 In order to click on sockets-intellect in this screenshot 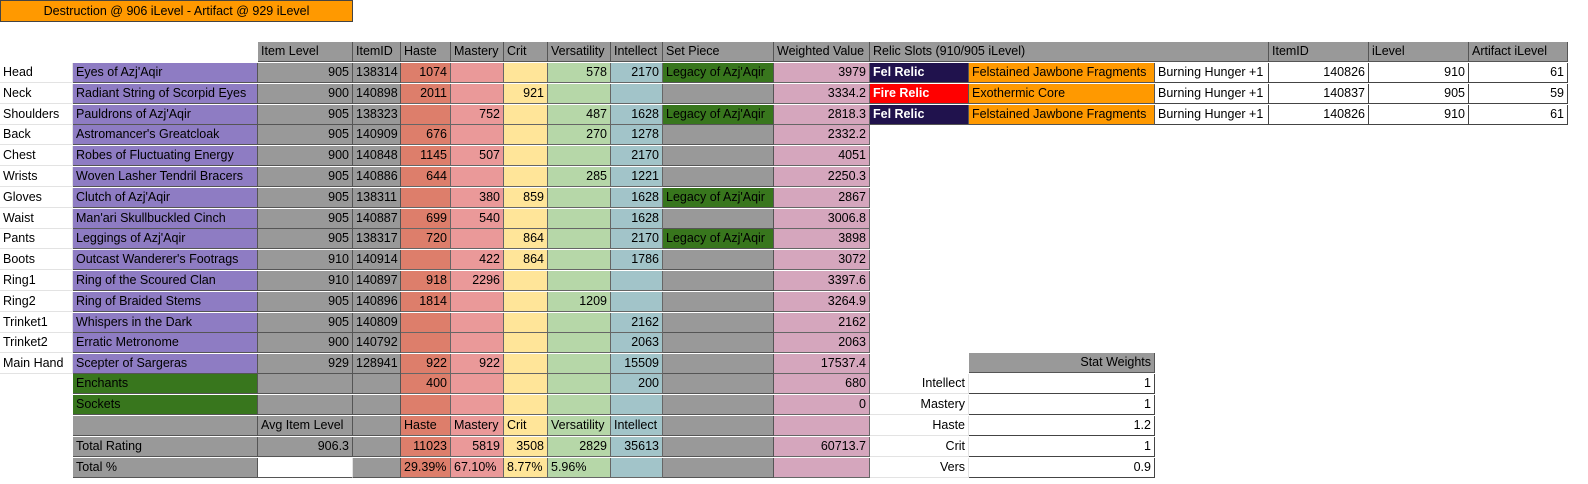, I will do `click(637, 405)`.